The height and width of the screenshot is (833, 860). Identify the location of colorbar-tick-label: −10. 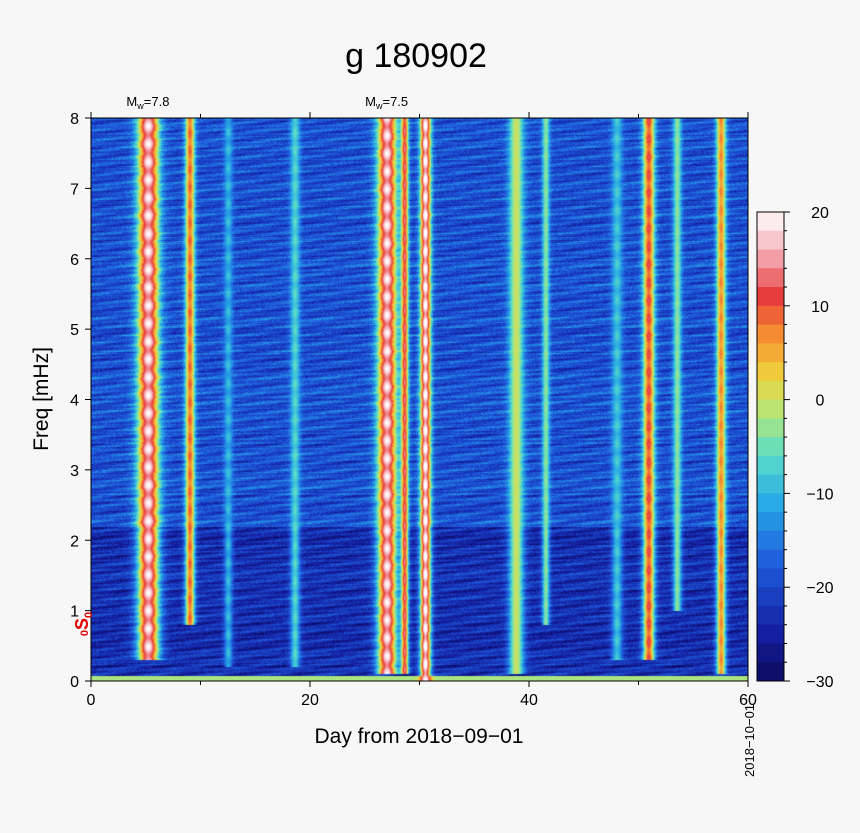
(819, 494).